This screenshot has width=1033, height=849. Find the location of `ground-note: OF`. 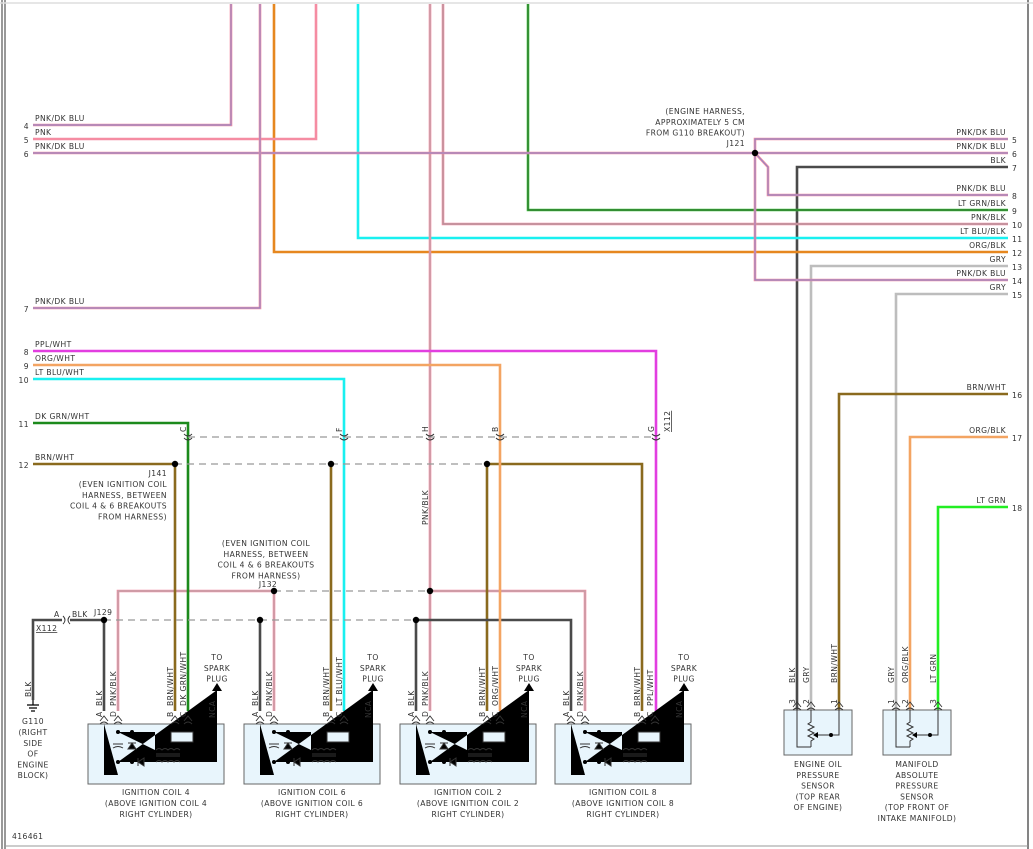

ground-note: OF is located at coordinates (32, 754).